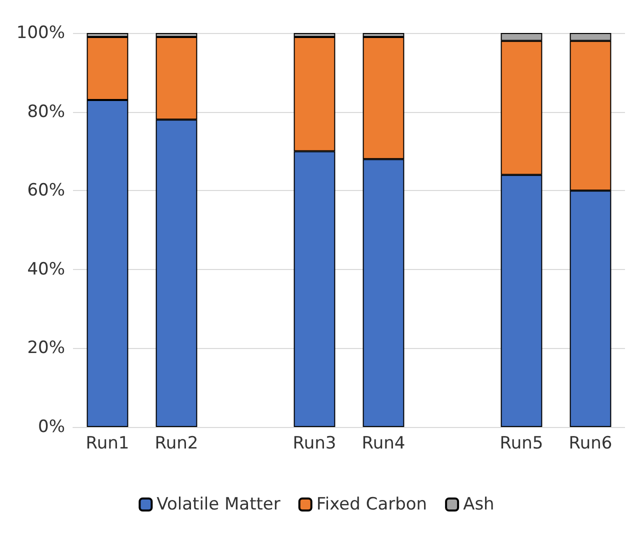 This screenshot has width=633, height=536. Describe the element at coordinates (314, 444) in the screenshot. I see `x-tick-label: Run3` at that location.